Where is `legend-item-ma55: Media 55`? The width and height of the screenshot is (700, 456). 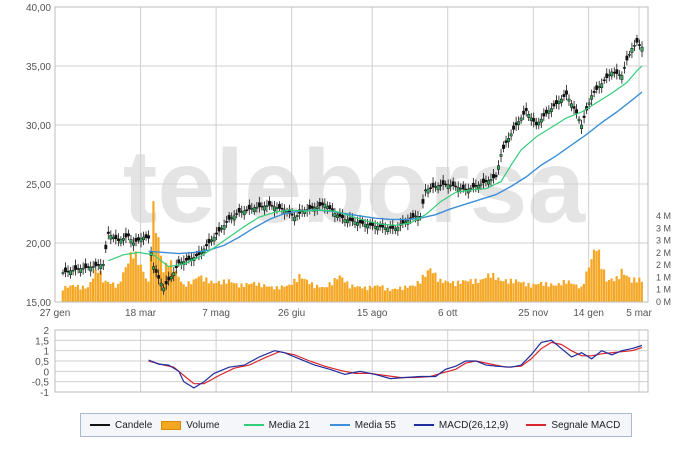 legend-item-ma55: Media 55 is located at coordinates (362, 425).